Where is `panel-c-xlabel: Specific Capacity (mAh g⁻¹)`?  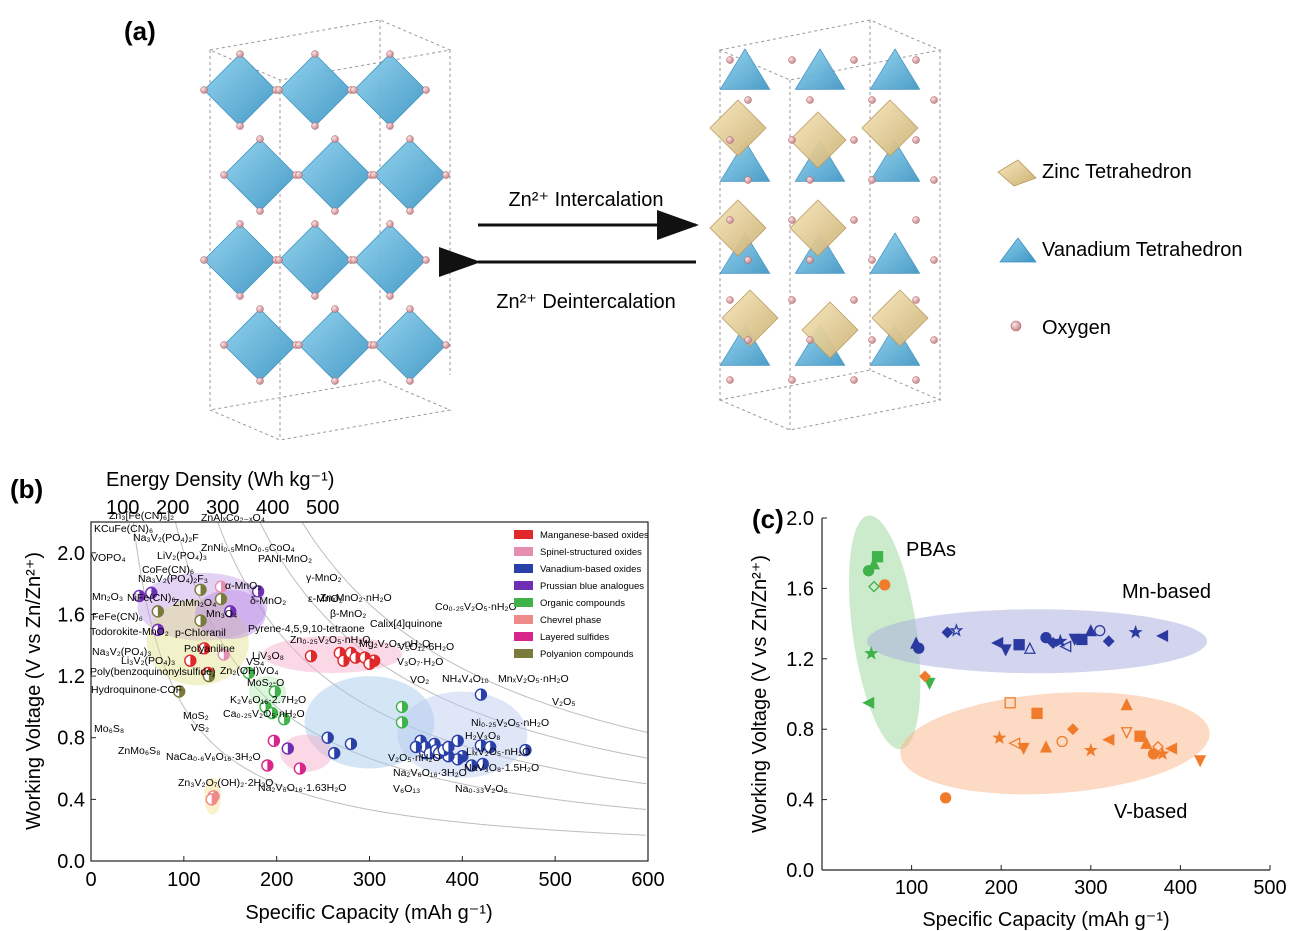
panel-c-xlabel: Specific Capacity (mAh g⁻¹) is located at coordinates (1045, 920).